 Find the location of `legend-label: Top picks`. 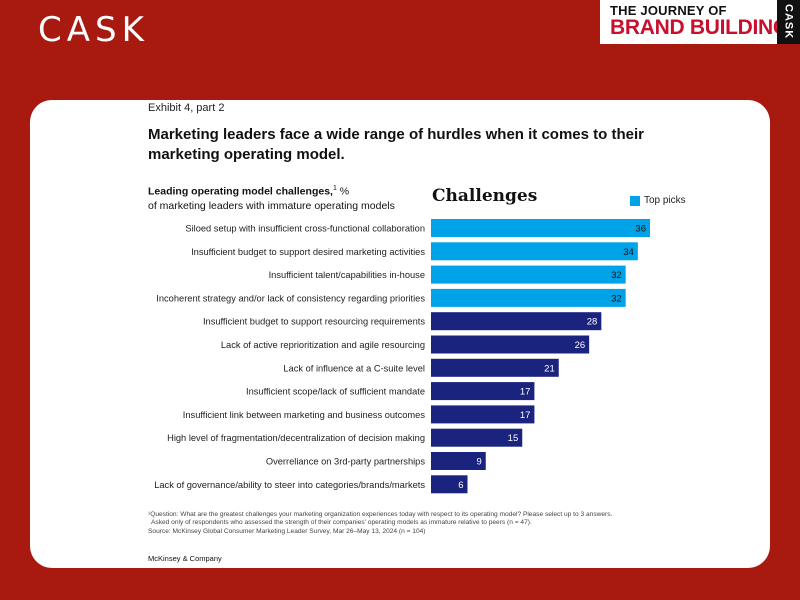

legend-label: Top picks is located at coordinates (665, 200).